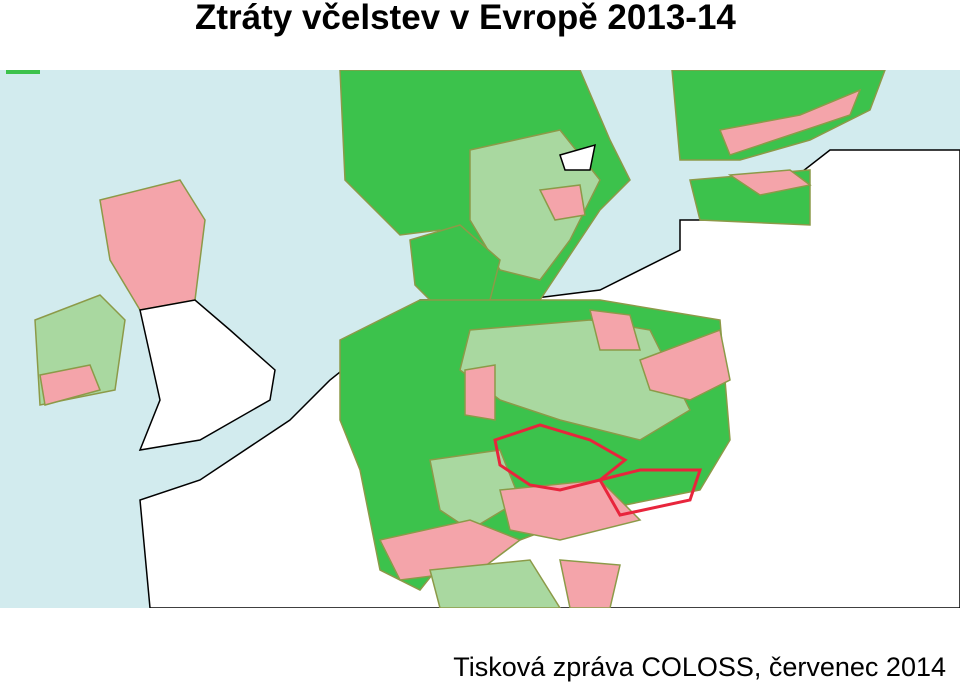  Describe the element at coordinates (699, 667) in the screenshot. I see `caption: Tisková zpráva COLOSS, červenec 2014` at that location.